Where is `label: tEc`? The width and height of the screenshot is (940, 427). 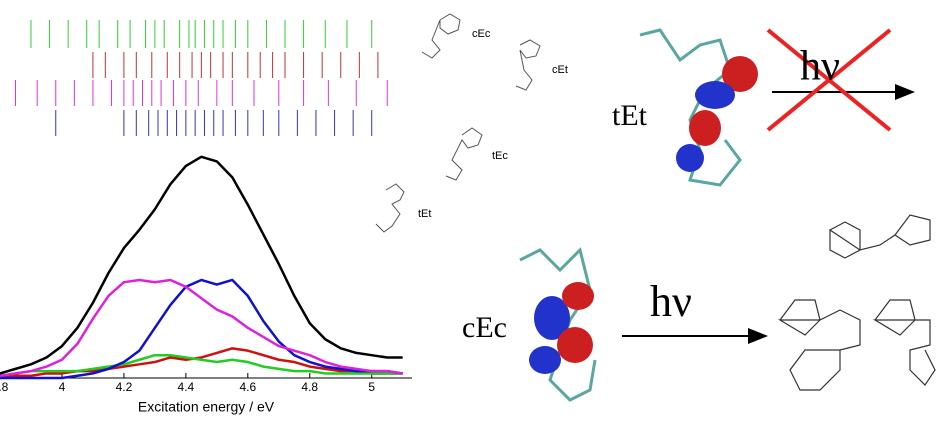 label: tEc is located at coordinates (500, 156).